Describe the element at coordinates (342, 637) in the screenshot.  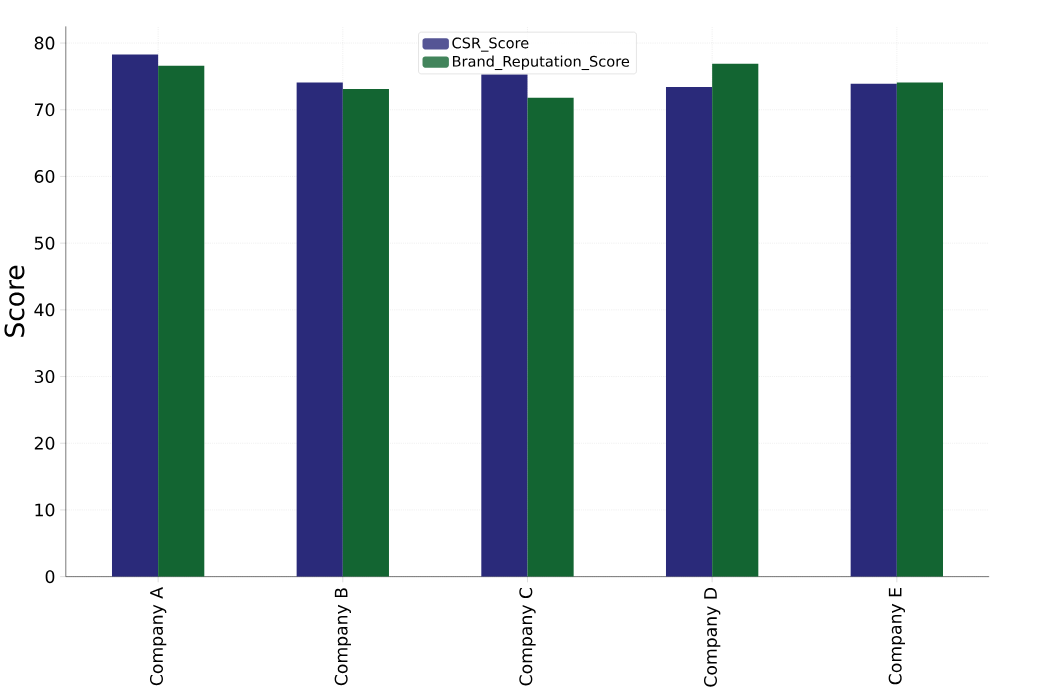
I see `x-tick-label: Company B` at that location.